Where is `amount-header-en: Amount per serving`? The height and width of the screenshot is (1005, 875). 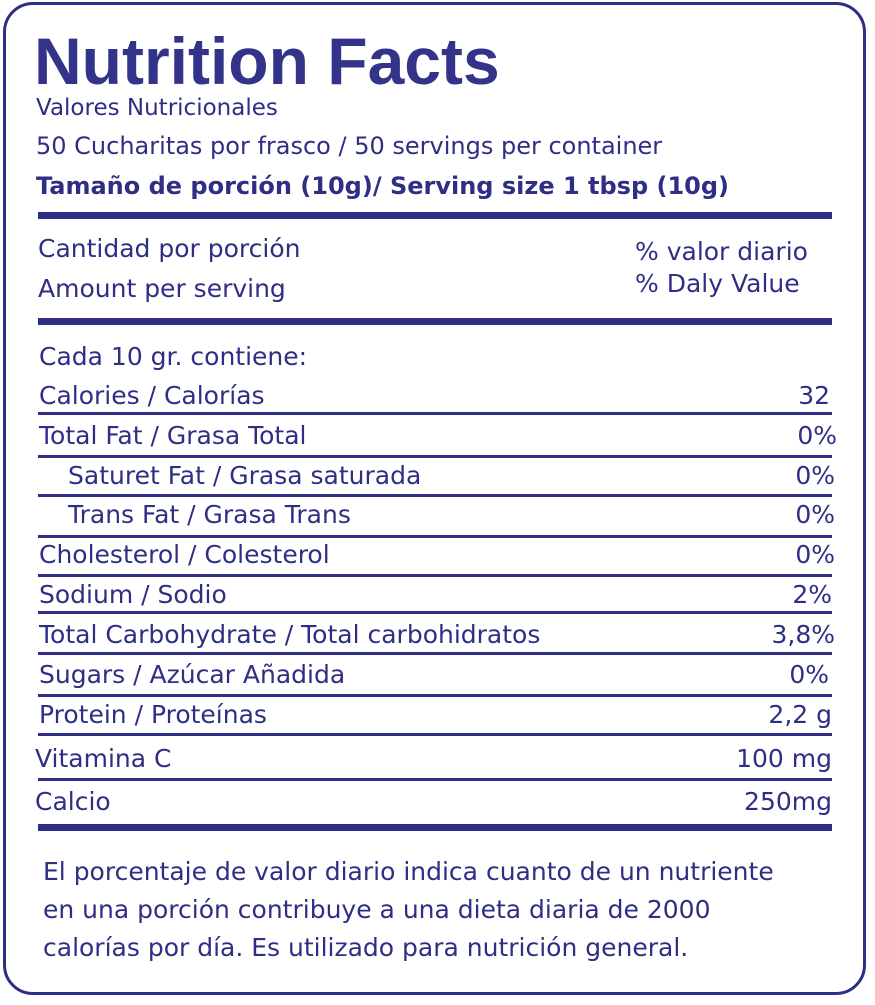
amount-header-en: Amount per serving is located at coordinates (162, 288).